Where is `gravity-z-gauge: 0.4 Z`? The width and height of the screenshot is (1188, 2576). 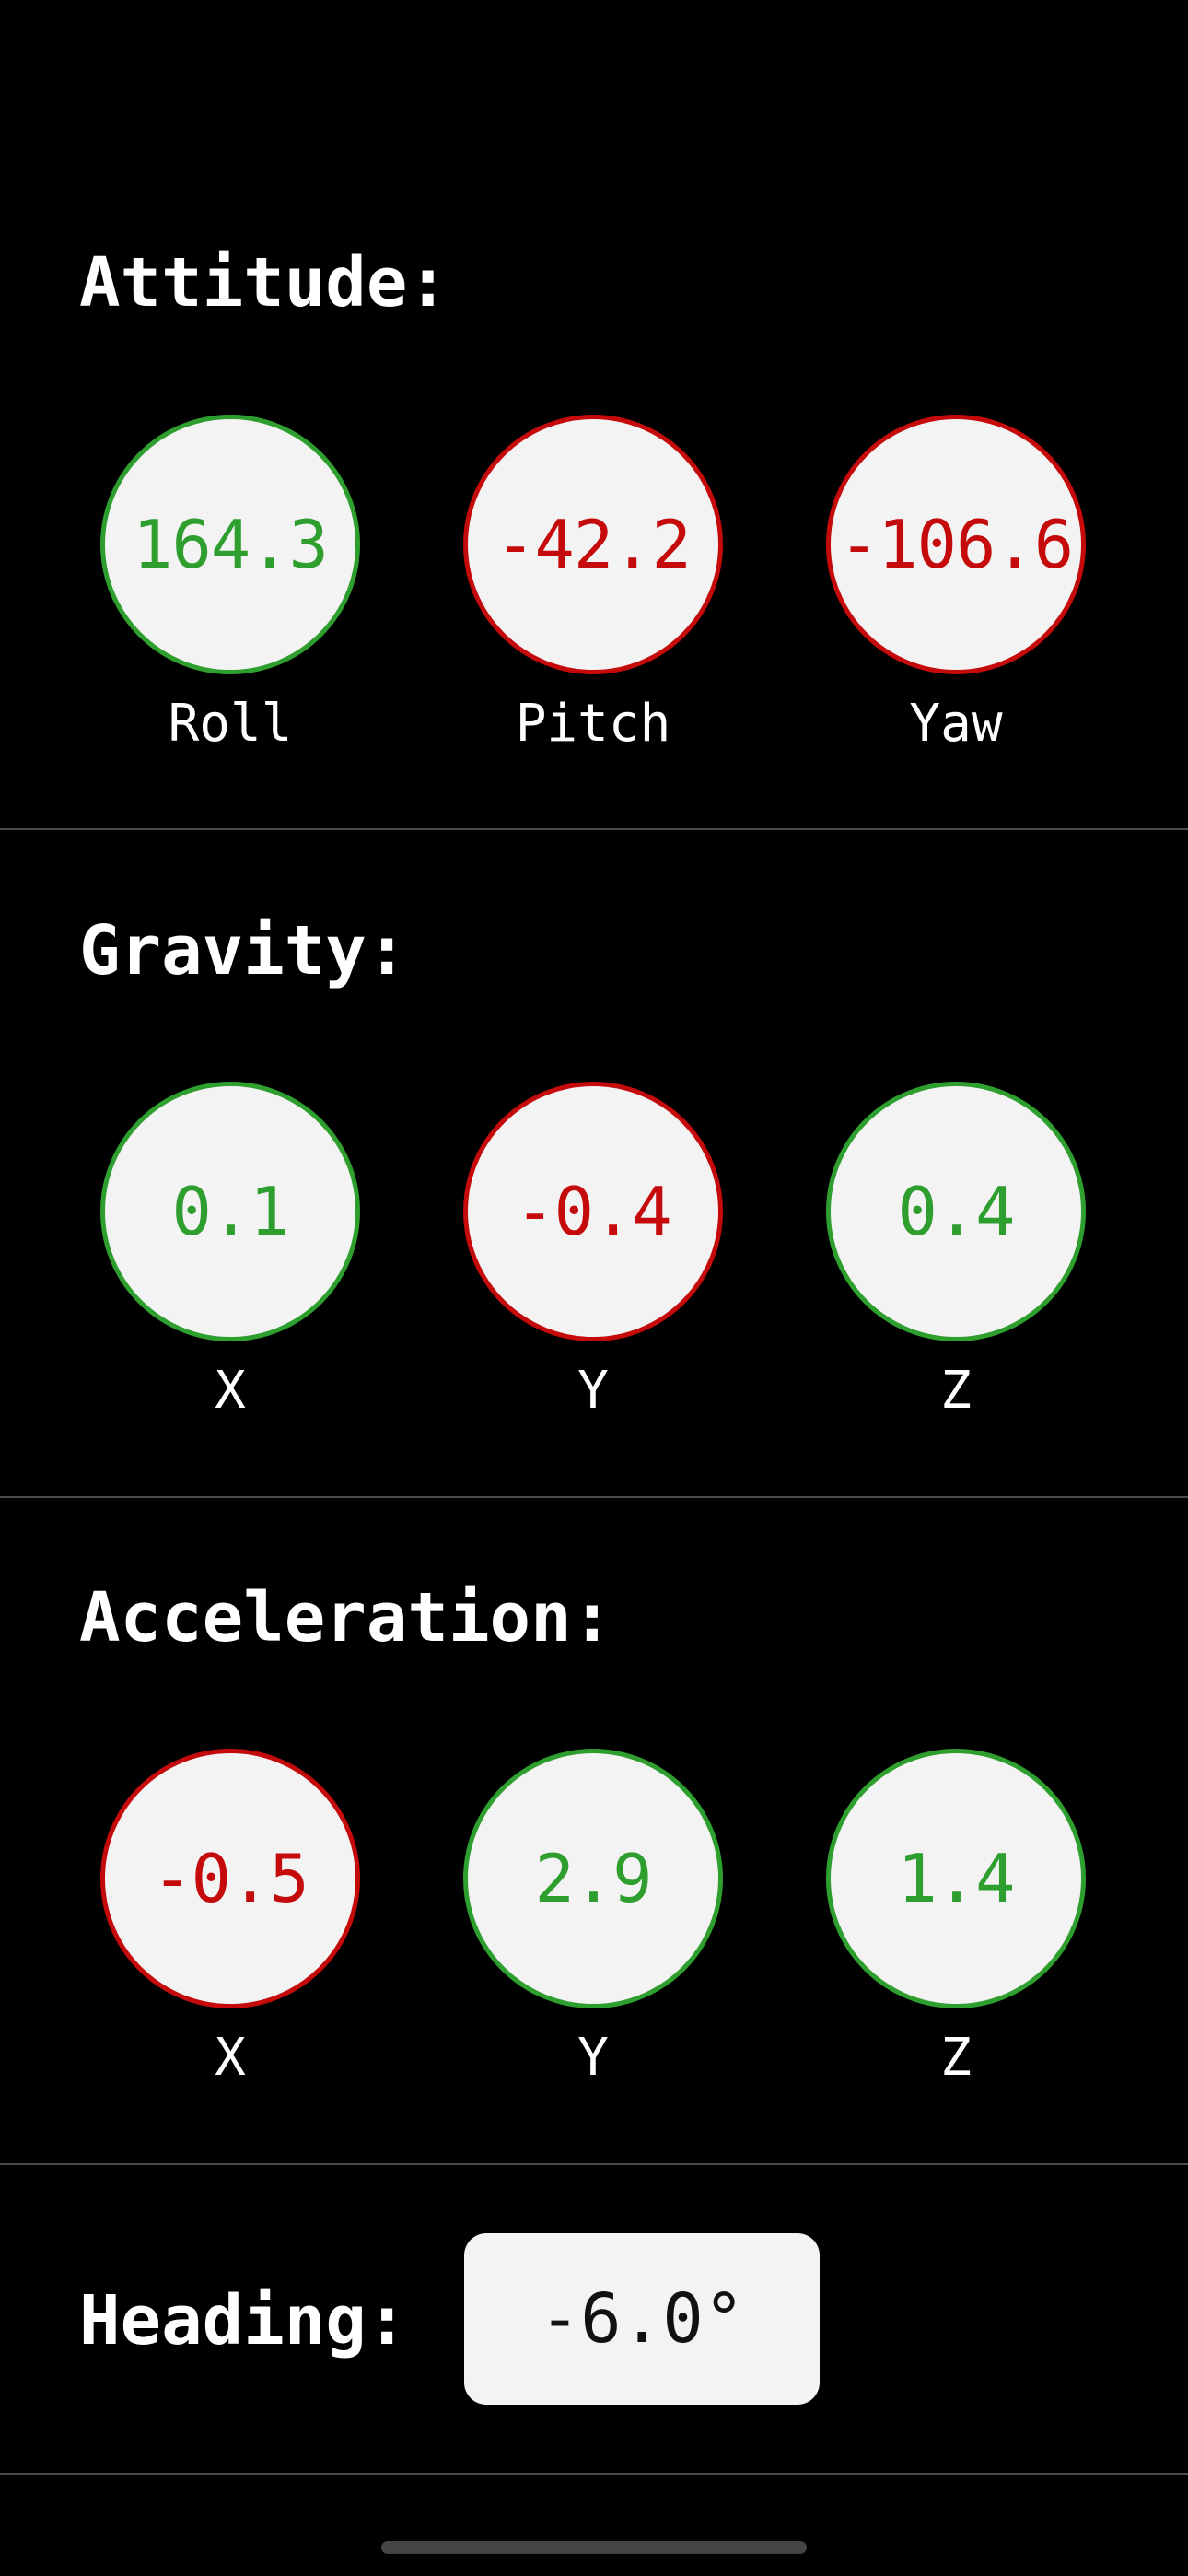
gravity-z-gauge: 0.4 Z is located at coordinates (956, 1249).